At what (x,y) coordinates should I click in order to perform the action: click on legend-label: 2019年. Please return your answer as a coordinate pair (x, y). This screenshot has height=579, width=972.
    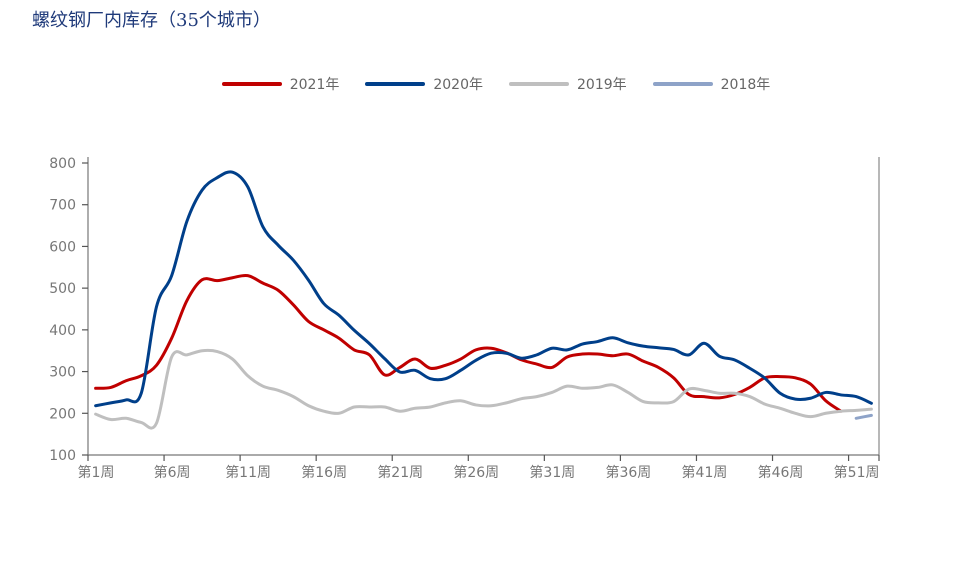
    Looking at the image, I should click on (602, 85).